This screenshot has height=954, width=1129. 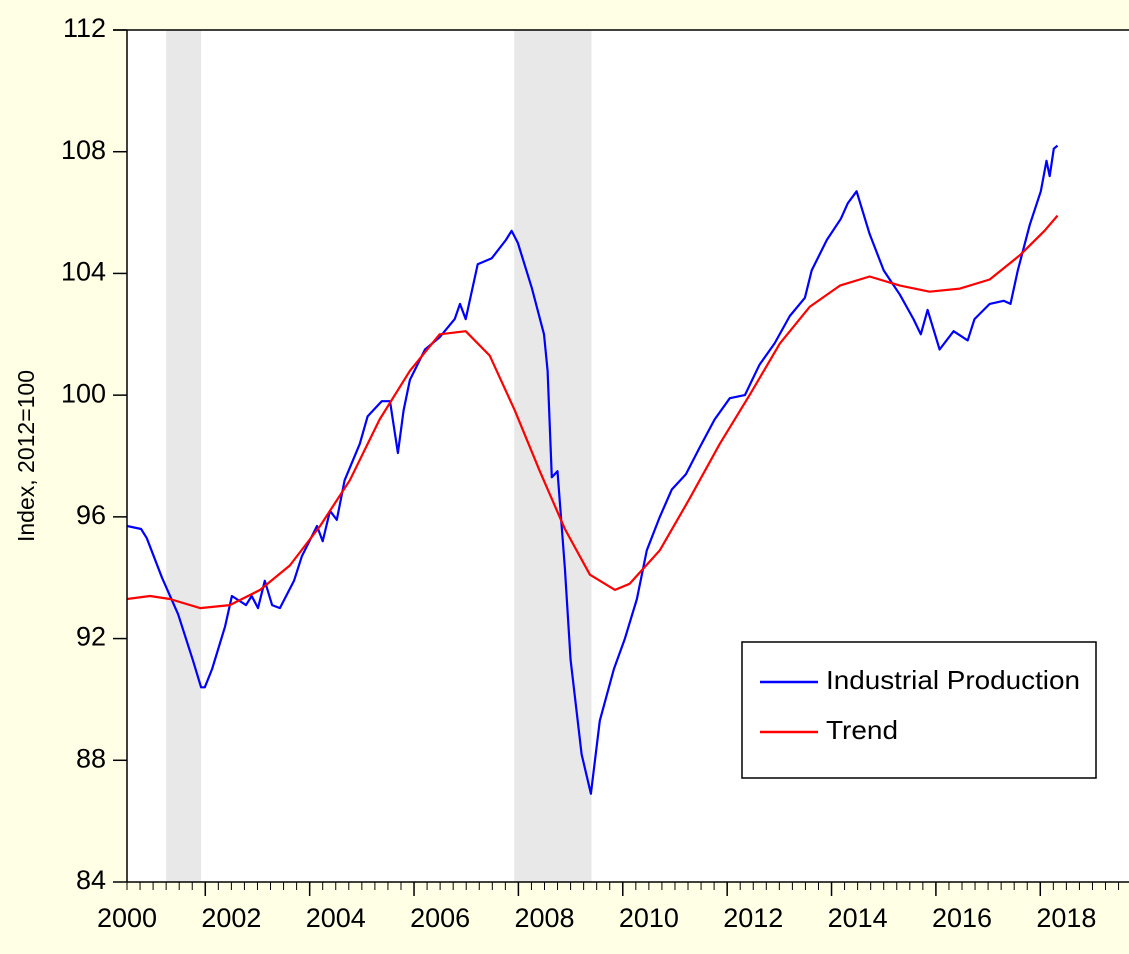 What do you see at coordinates (440, 918) in the screenshot?
I see `x-tick-label: 2006` at bounding box center [440, 918].